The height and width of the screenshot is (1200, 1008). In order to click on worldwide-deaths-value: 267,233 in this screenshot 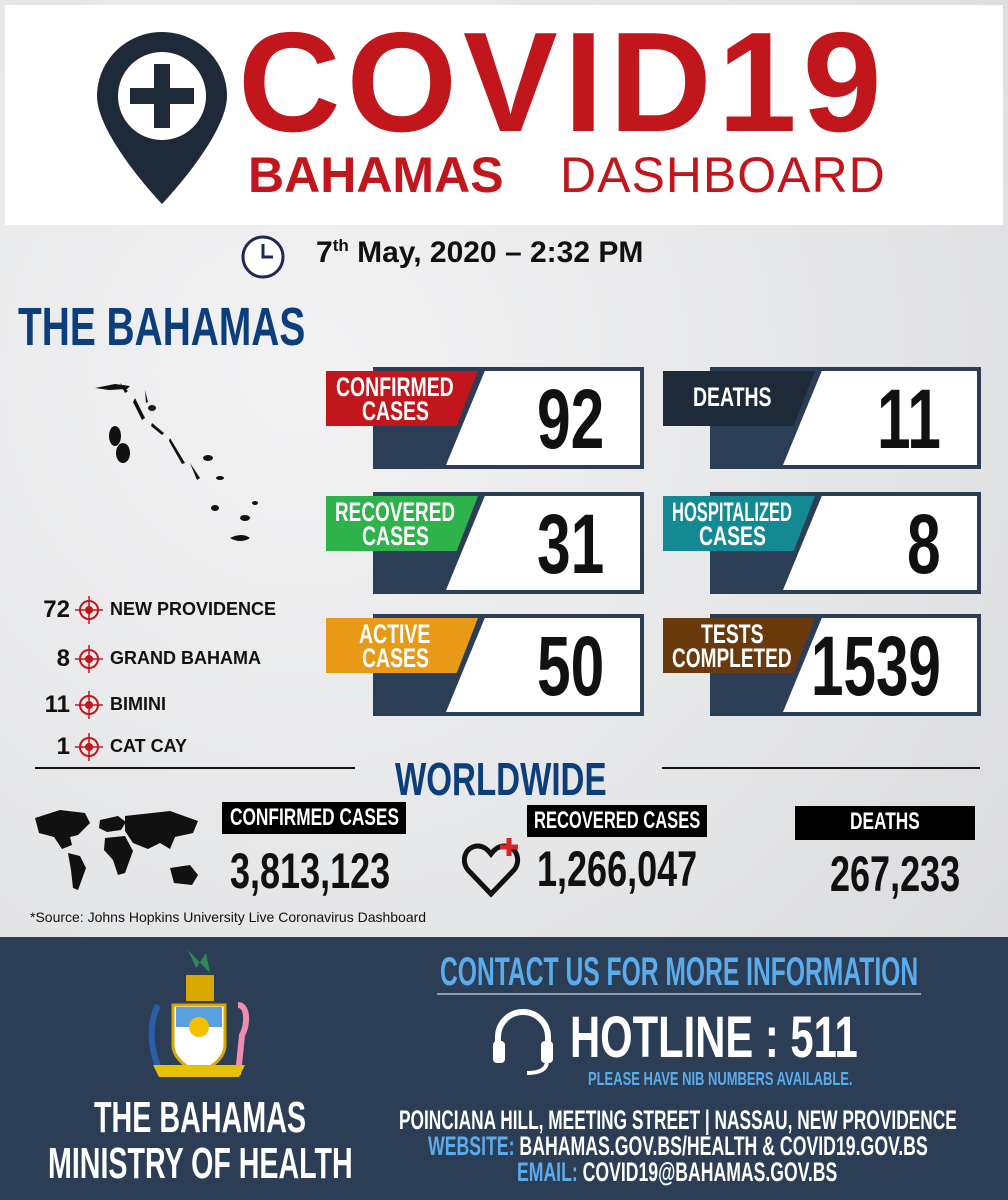, I will do `click(895, 874)`.